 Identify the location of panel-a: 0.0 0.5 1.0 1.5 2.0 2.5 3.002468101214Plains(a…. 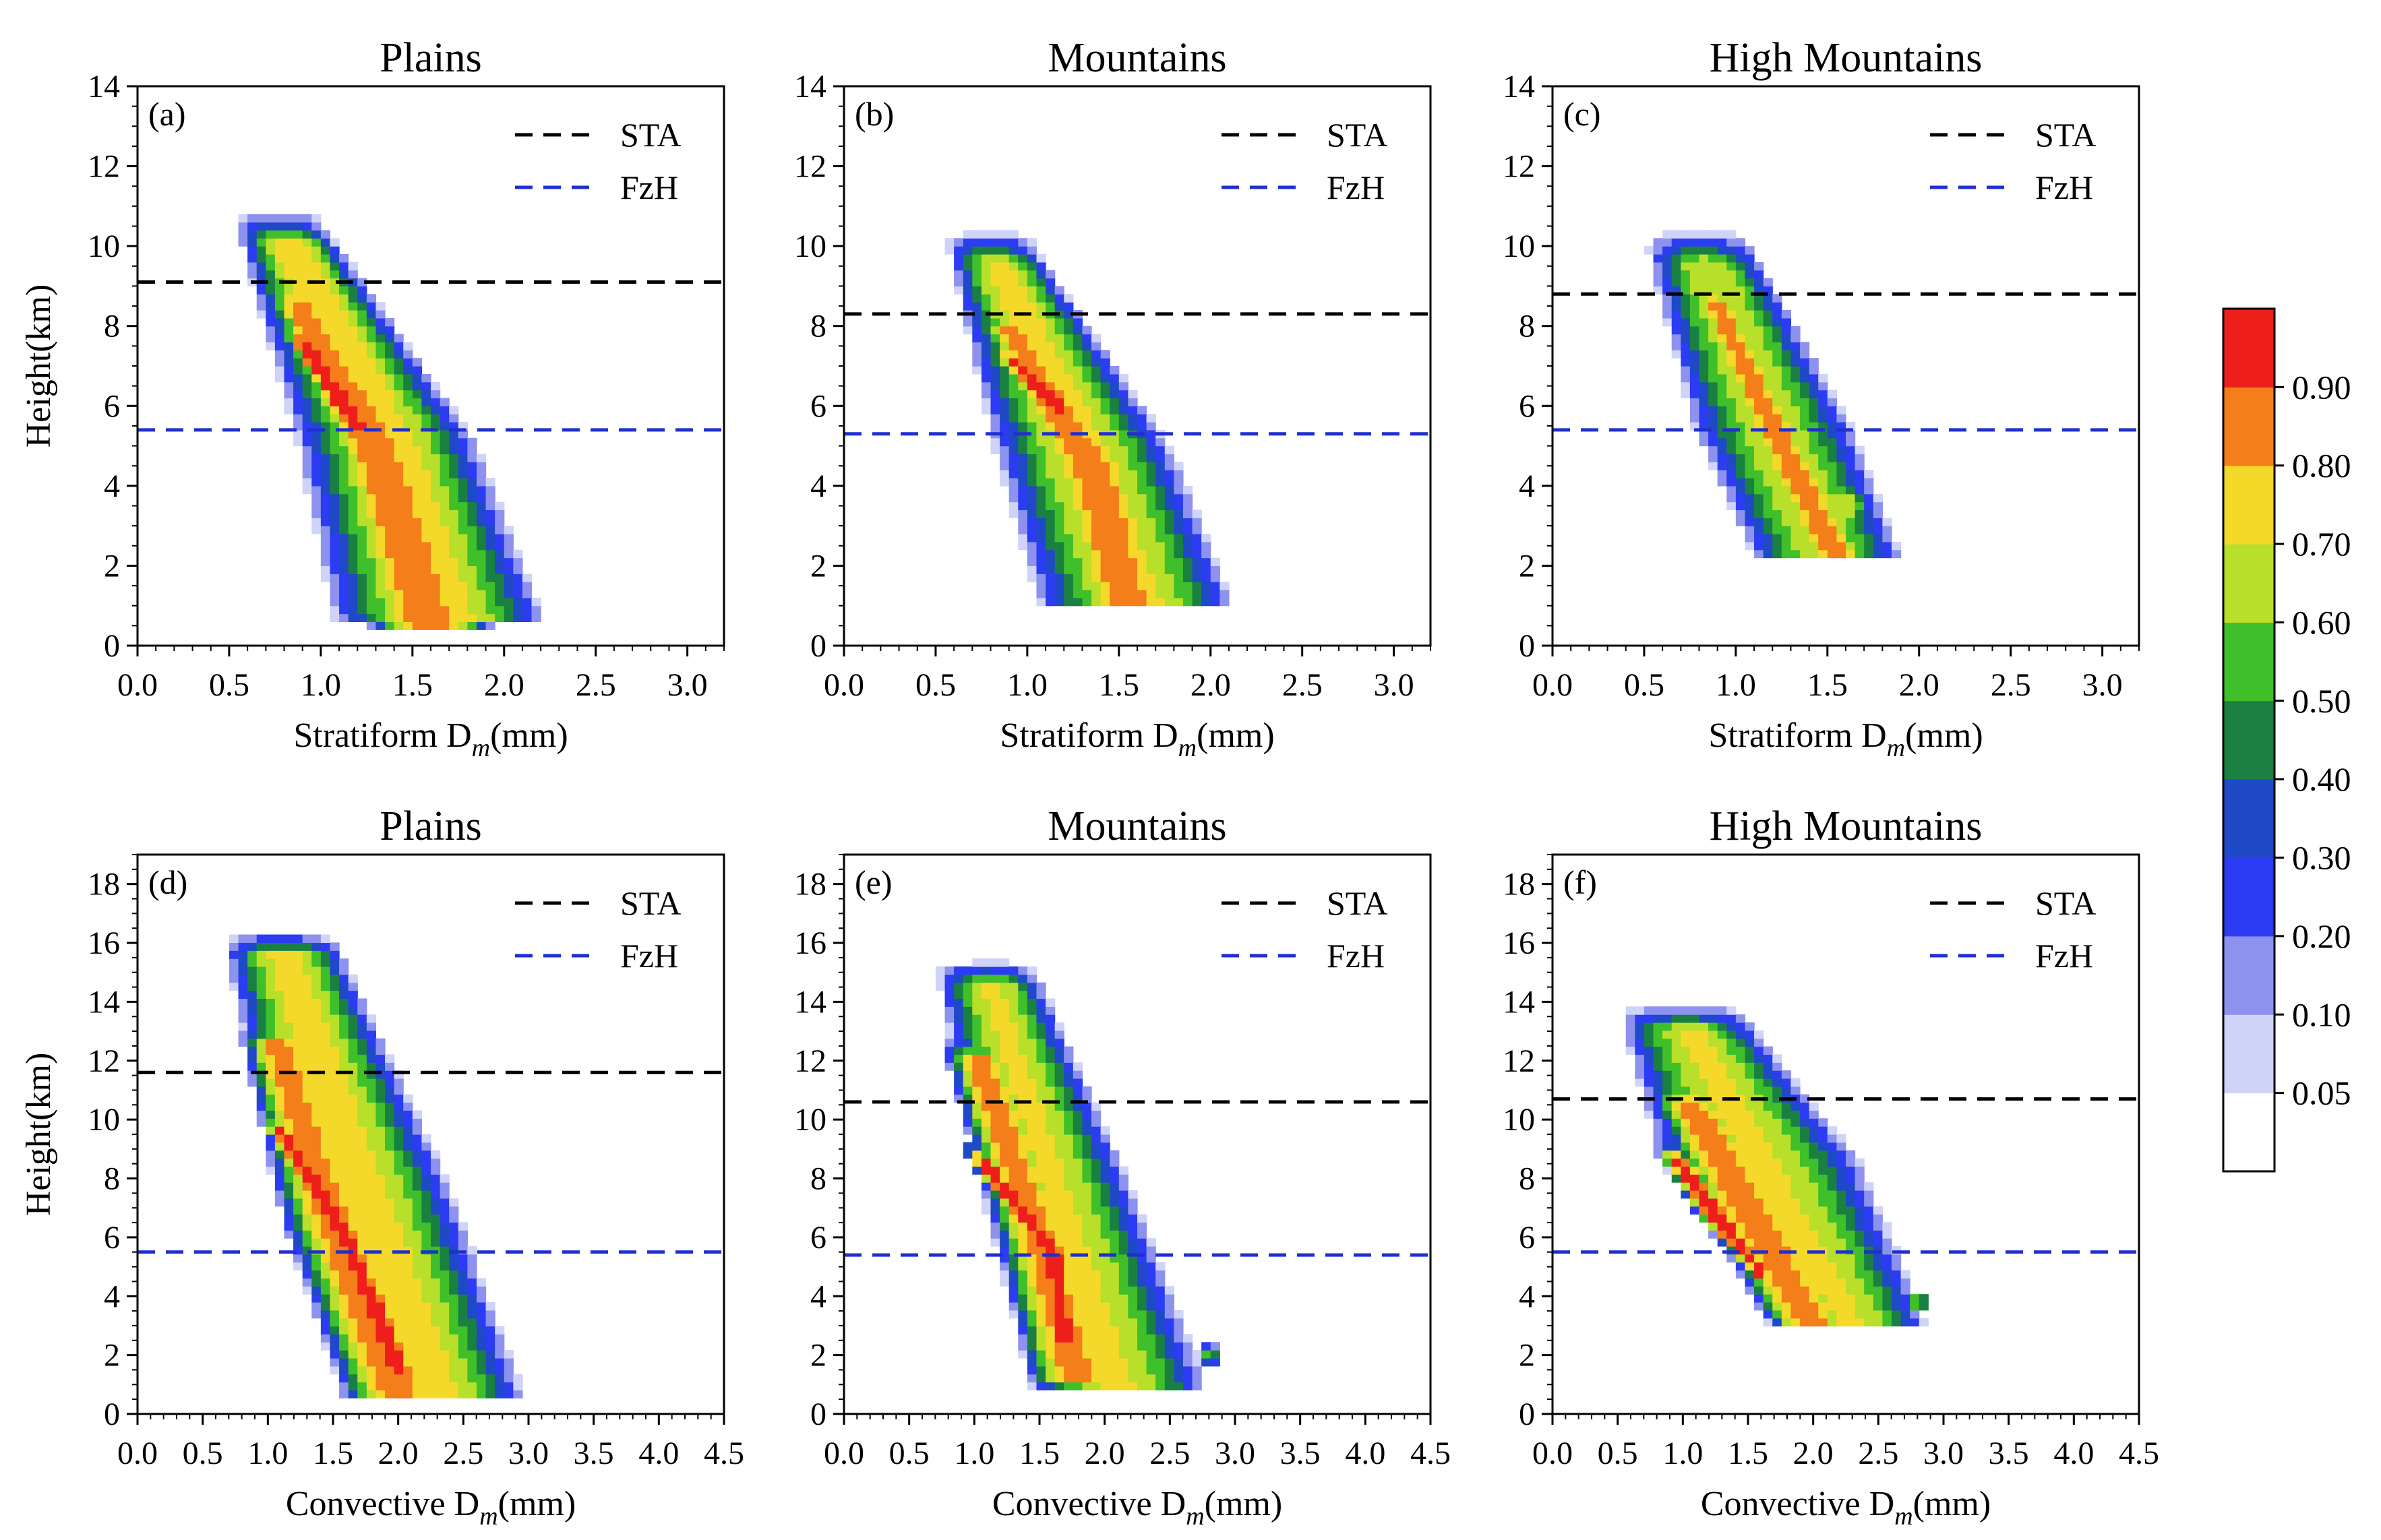
(372, 399).